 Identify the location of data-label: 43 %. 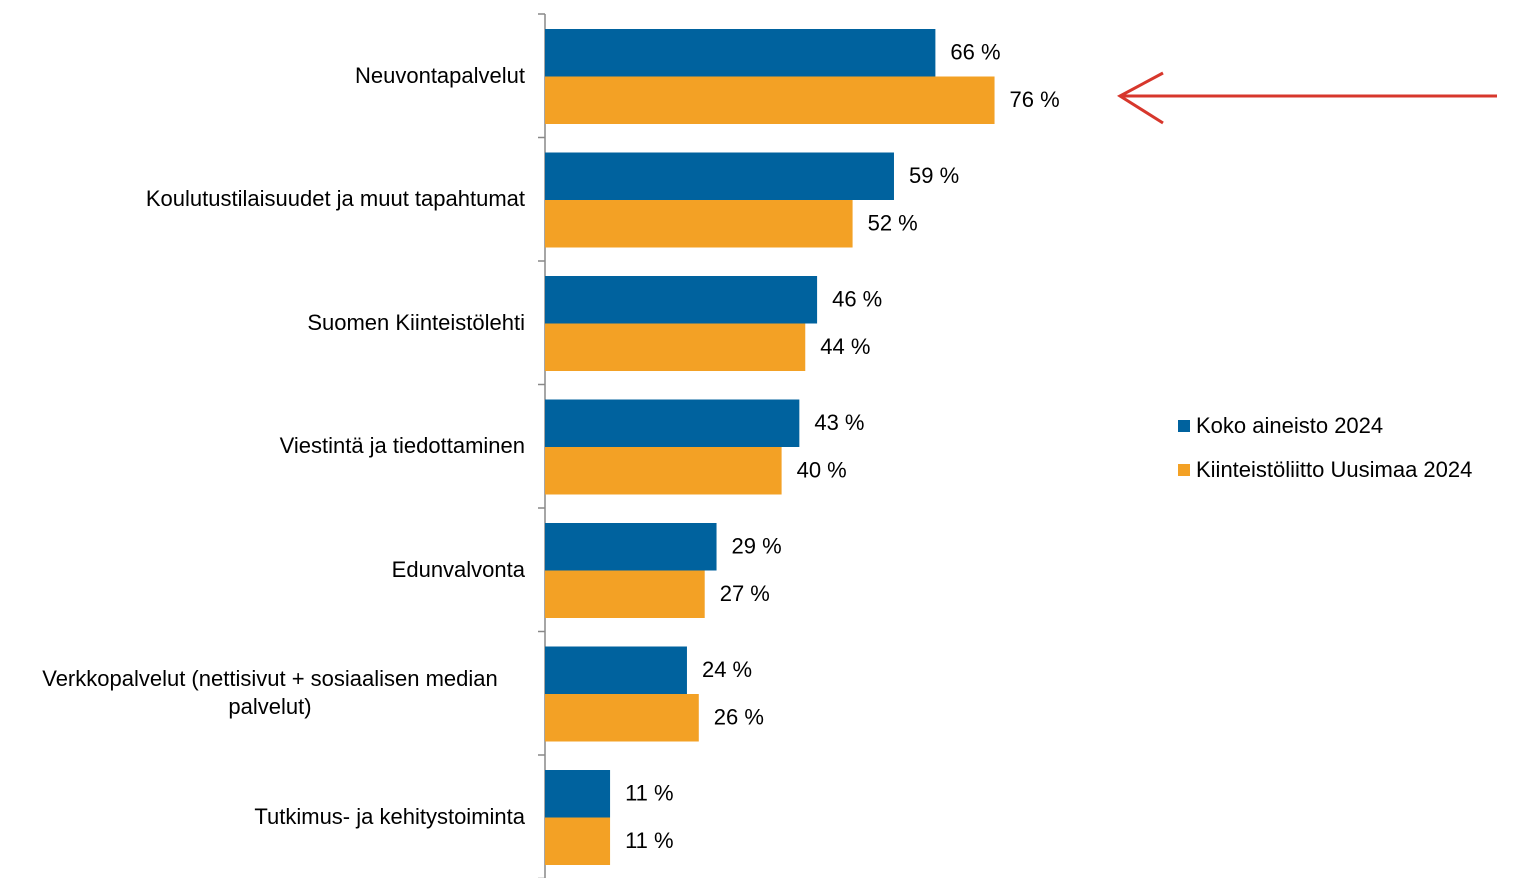
(839, 422).